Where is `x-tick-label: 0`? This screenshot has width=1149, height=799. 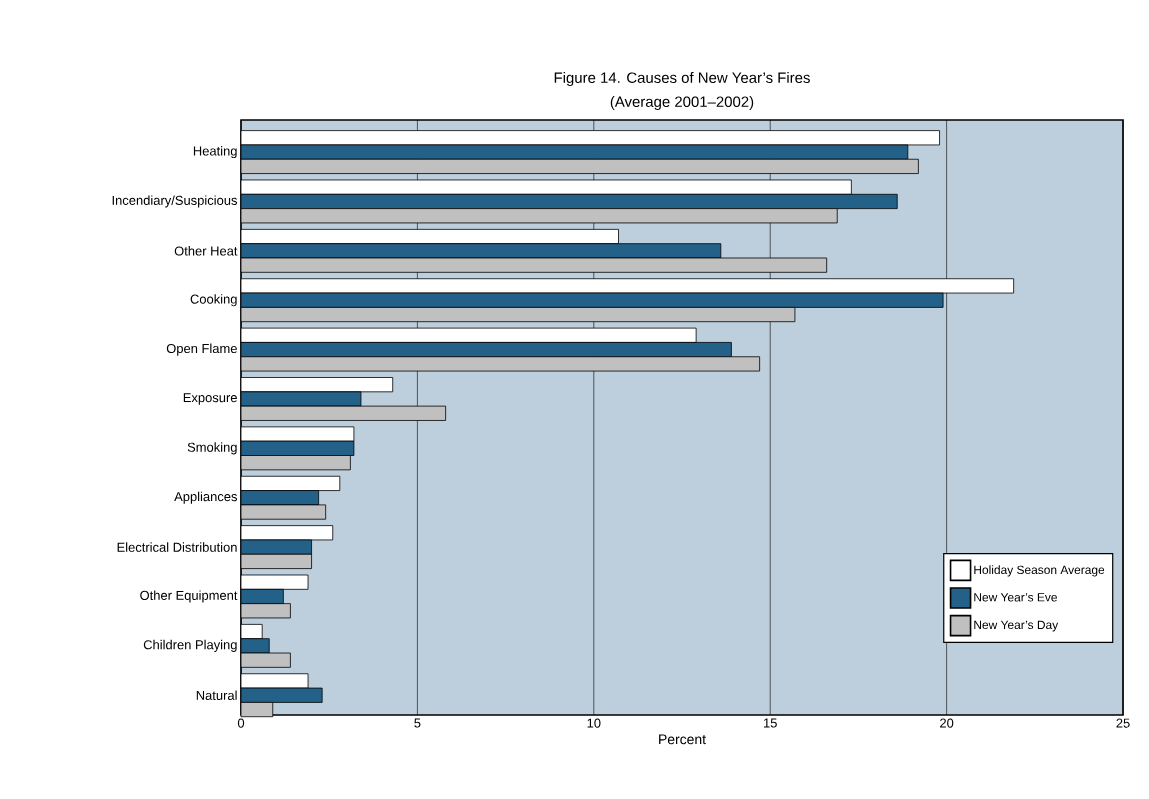 x-tick-label: 0 is located at coordinates (241, 723).